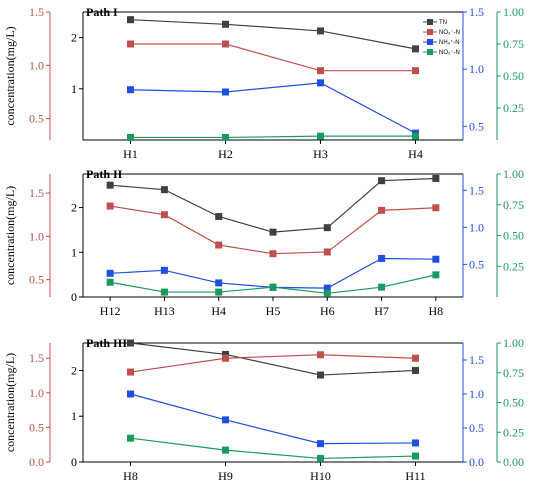  I want to click on x-tick-label: H5, so click(273, 311).